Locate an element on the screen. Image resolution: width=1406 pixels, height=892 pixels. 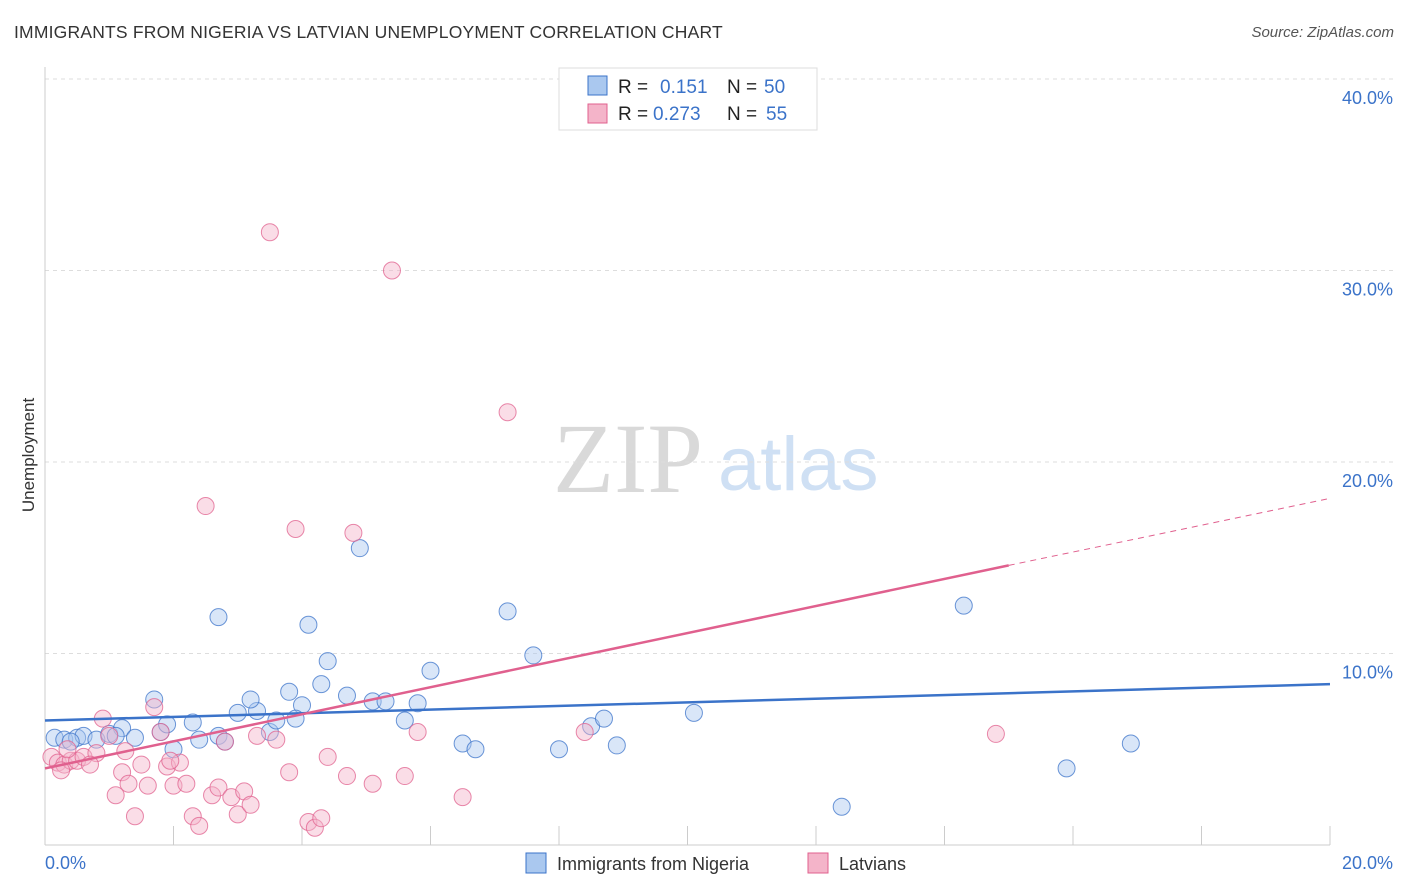
bottom-legend-swatch-latvians is located at coordinates (818, 863).